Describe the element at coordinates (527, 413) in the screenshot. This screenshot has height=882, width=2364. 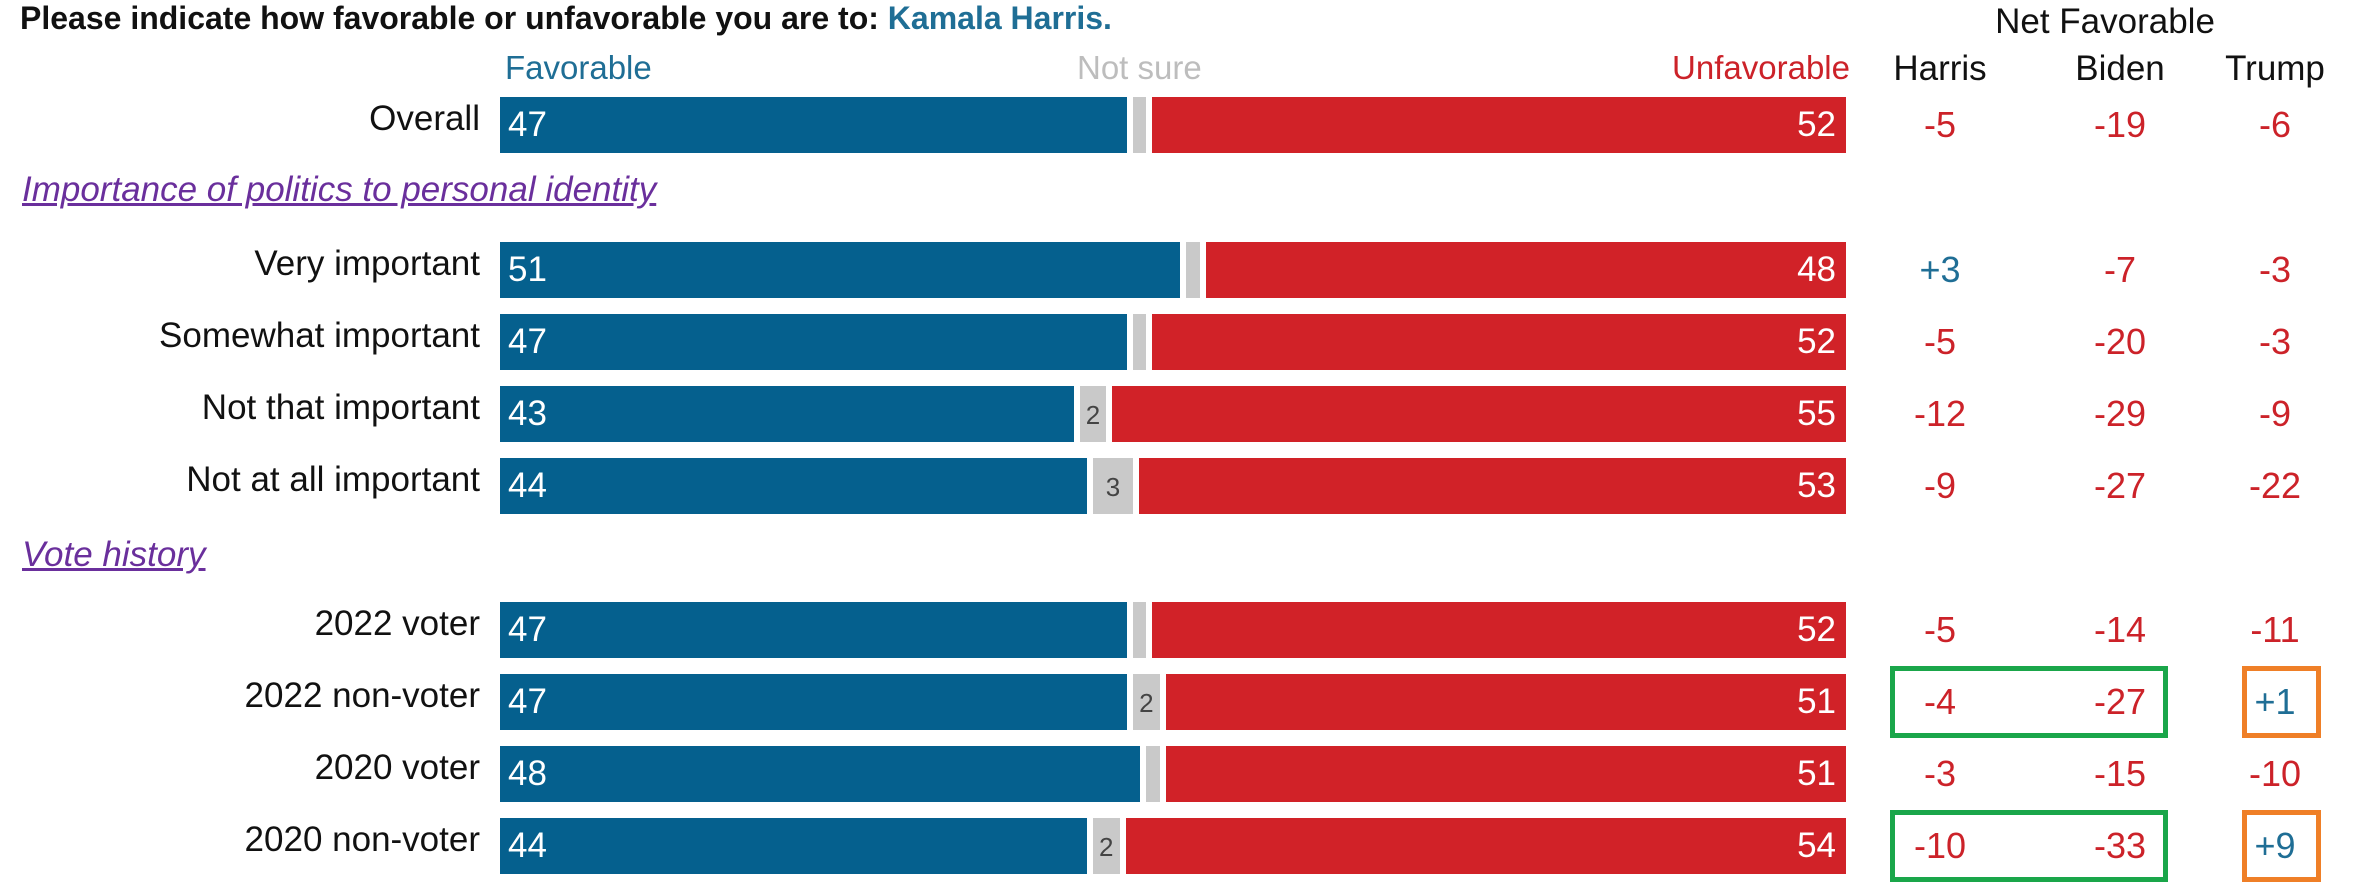
I see `favorable-value: 43` at that location.